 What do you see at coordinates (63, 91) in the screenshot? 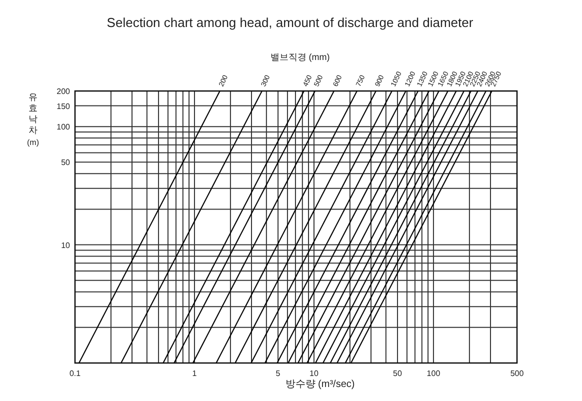
I see `y-tick-label: 200` at bounding box center [63, 91].